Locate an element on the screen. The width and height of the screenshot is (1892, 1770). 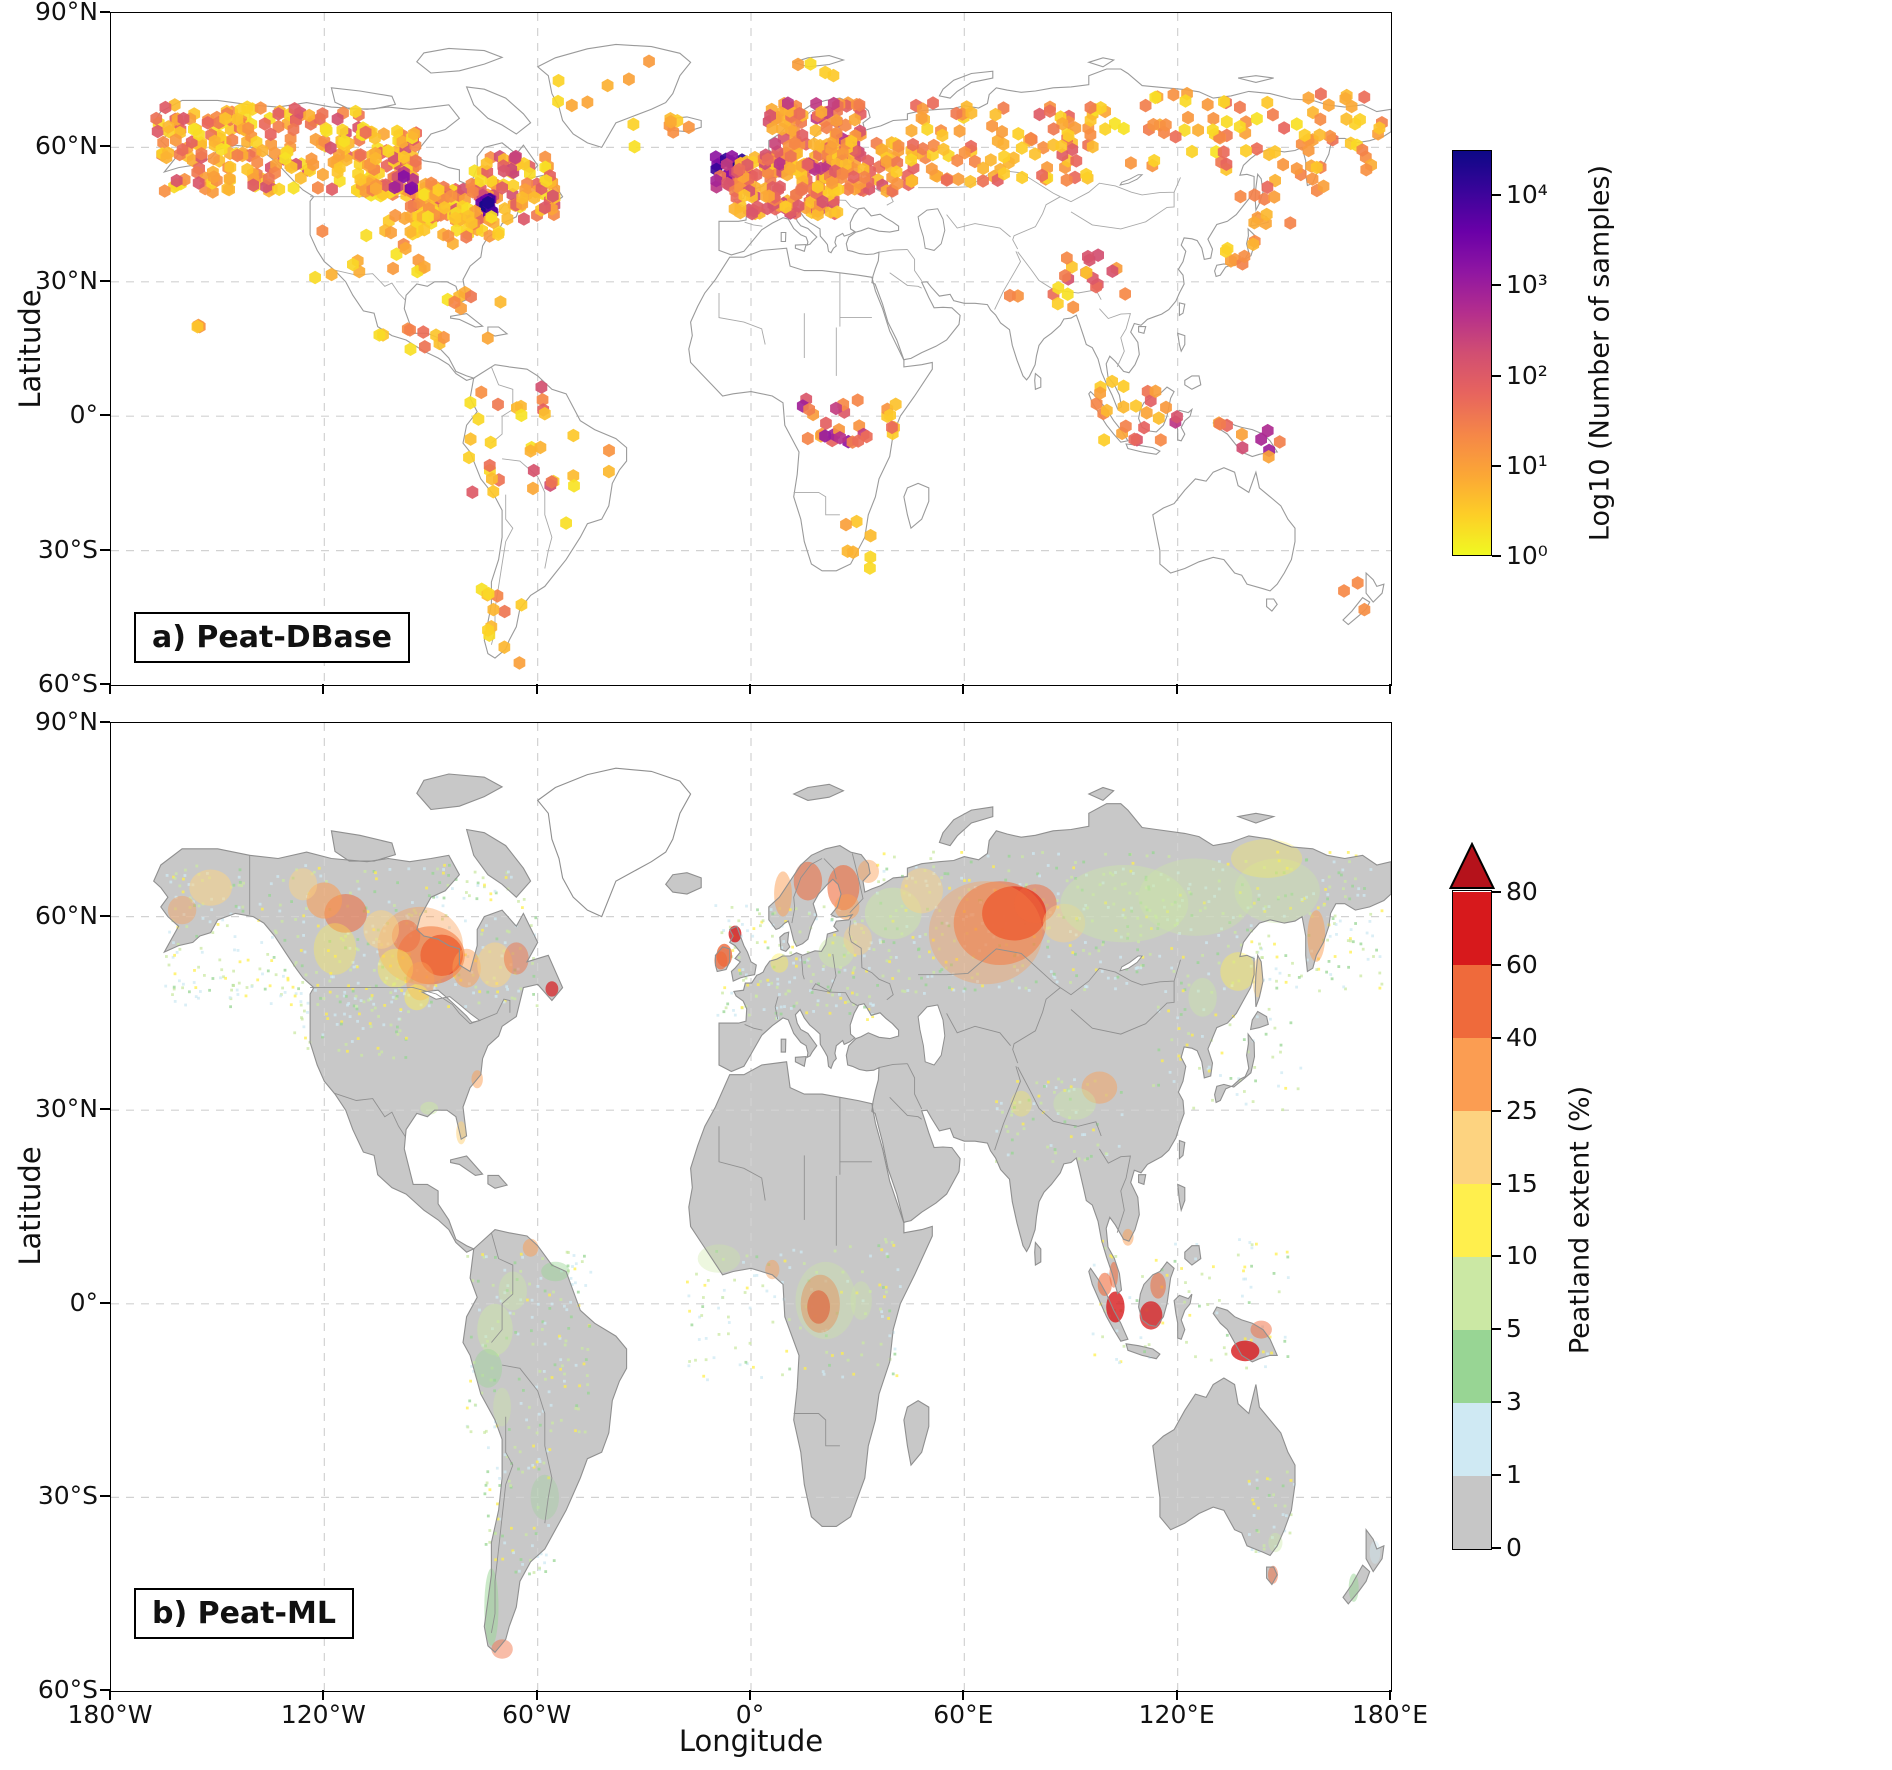
java-outline is located at coordinates (1143, 1351).